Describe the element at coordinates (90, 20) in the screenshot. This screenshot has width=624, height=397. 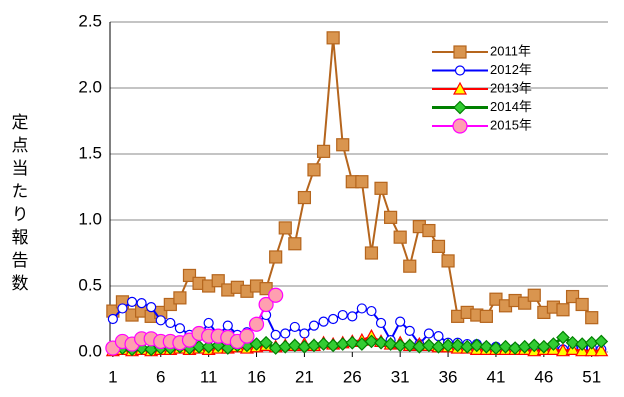
I see `y-tick-label: 2.5` at that location.